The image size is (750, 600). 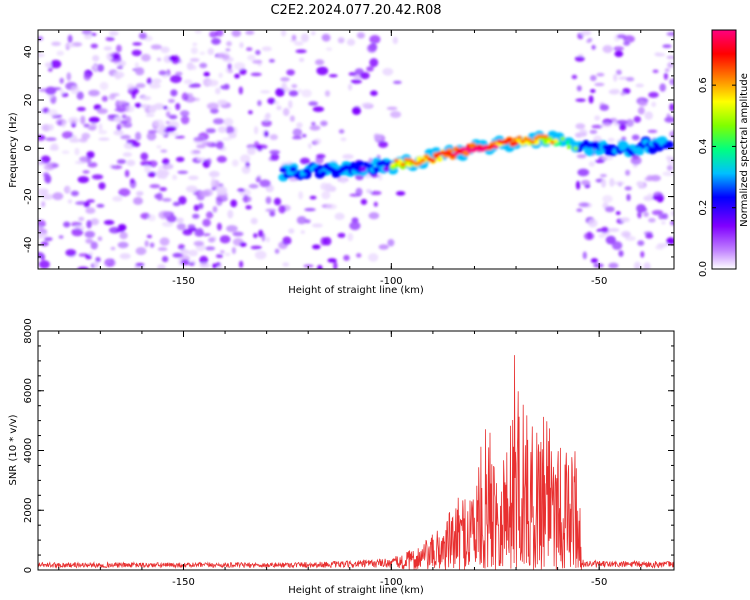 What do you see at coordinates (13, 150) in the screenshot?
I see `spectrogram-ylabel: Frequency (Hz)` at bounding box center [13, 150].